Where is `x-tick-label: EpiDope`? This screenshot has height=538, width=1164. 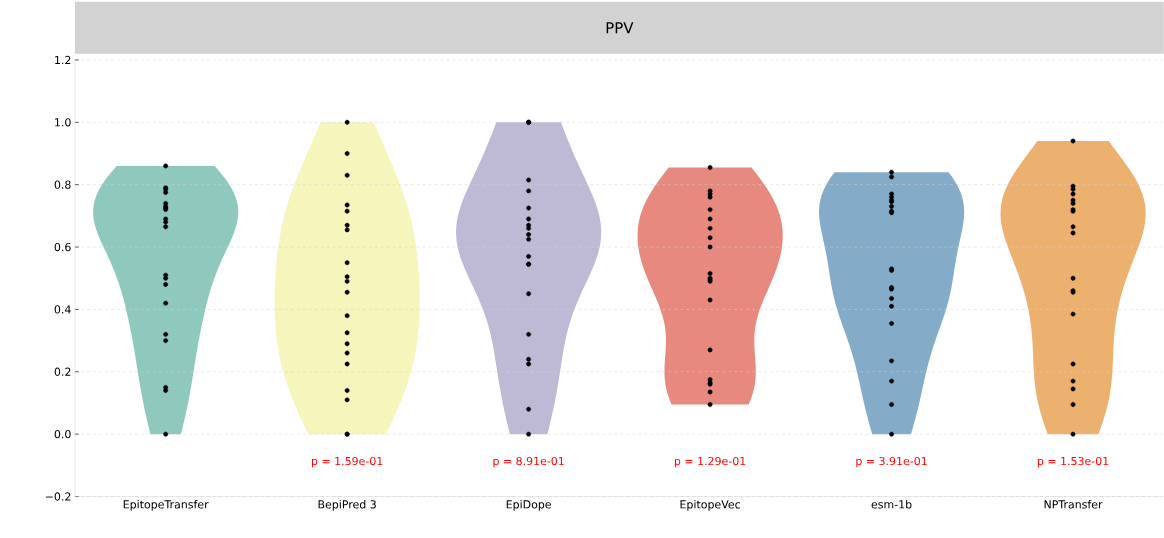 x-tick-label: EpiDope is located at coordinates (528, 505).